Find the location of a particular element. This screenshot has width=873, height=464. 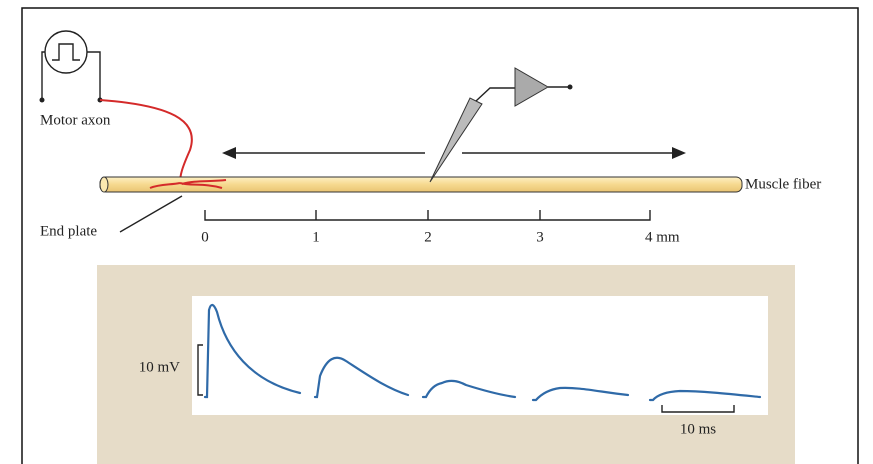

electrode is located at coordinates (501, 125).